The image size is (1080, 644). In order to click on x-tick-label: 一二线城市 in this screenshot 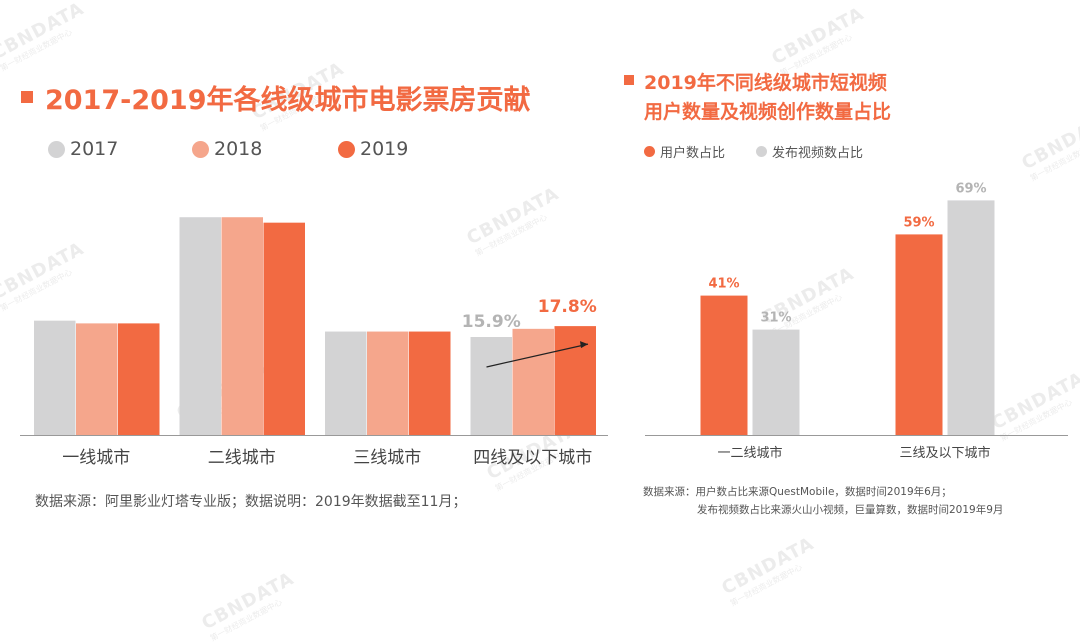, I will do `click(749, 453)`.